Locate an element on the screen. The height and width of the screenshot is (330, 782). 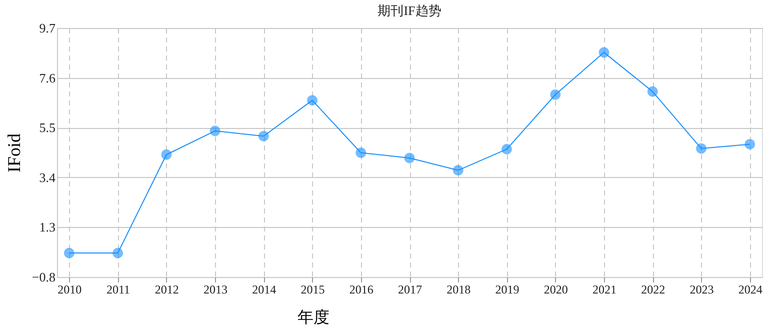
x-tick-label: 2010 is located at coordinates (70, 289).